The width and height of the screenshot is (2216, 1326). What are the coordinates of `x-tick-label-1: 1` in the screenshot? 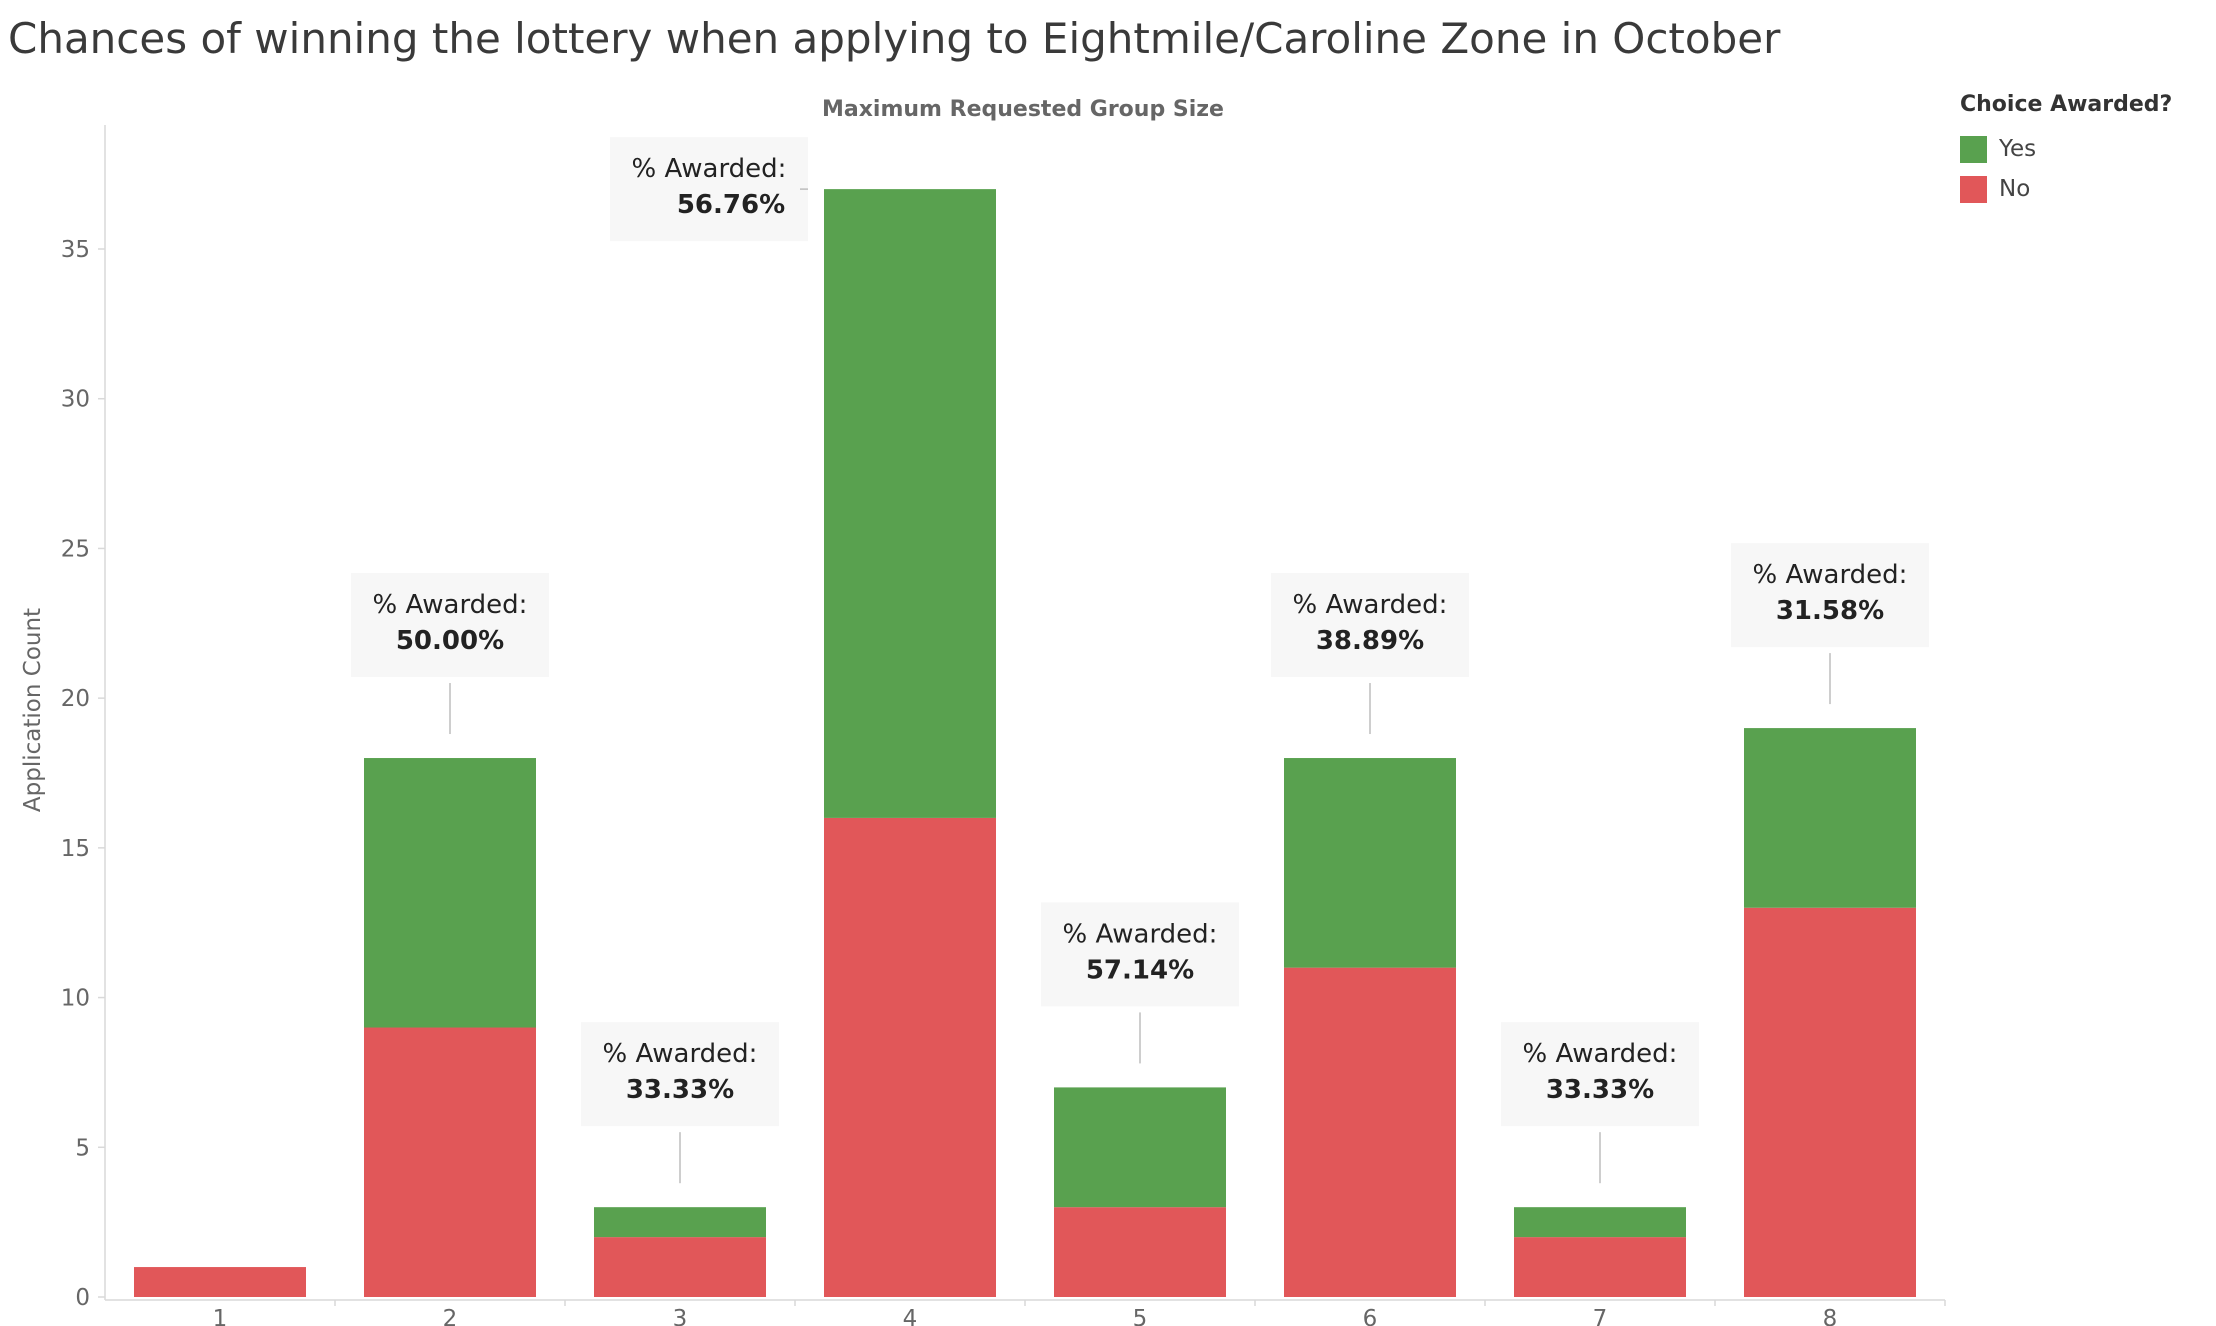 It's located at (220, 1316).